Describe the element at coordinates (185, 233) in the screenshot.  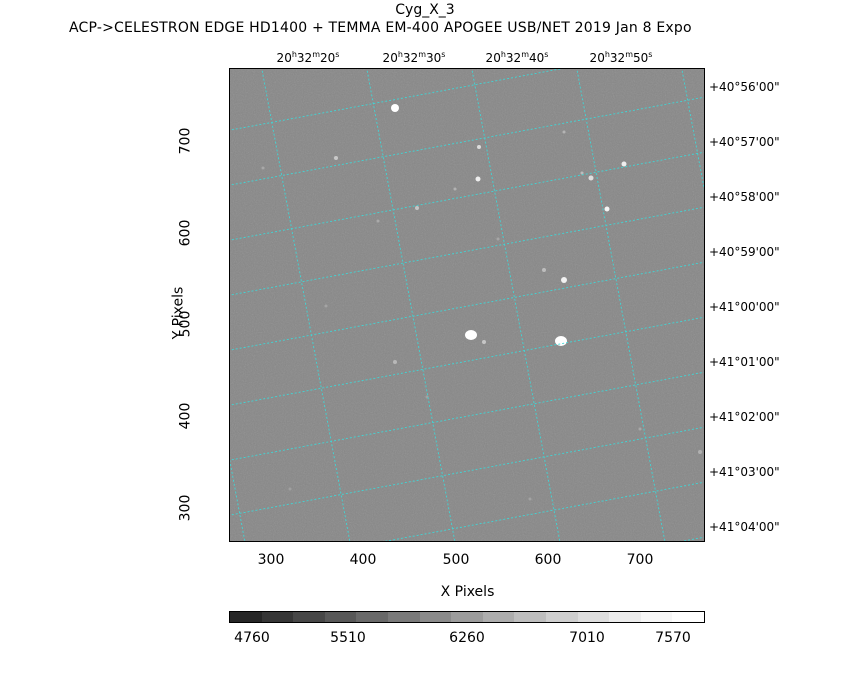
I see `y-tick-label: 600` at that location.